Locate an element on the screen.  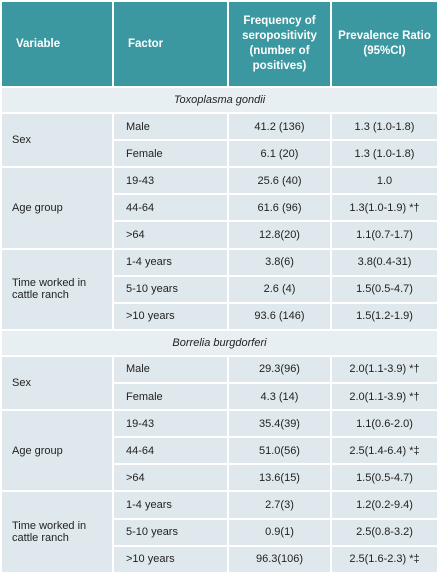
frequency-cell: 61.6 (96) is located at coordinates (279, 208).